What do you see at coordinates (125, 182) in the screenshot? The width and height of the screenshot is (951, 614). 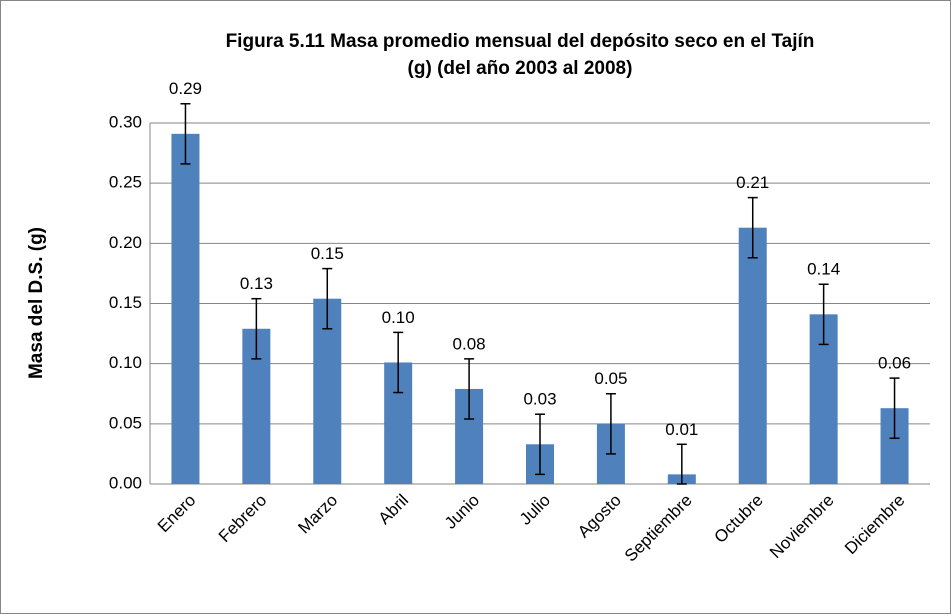 I see `y-tick-label: 0.25` at bounding box center [125, 182].